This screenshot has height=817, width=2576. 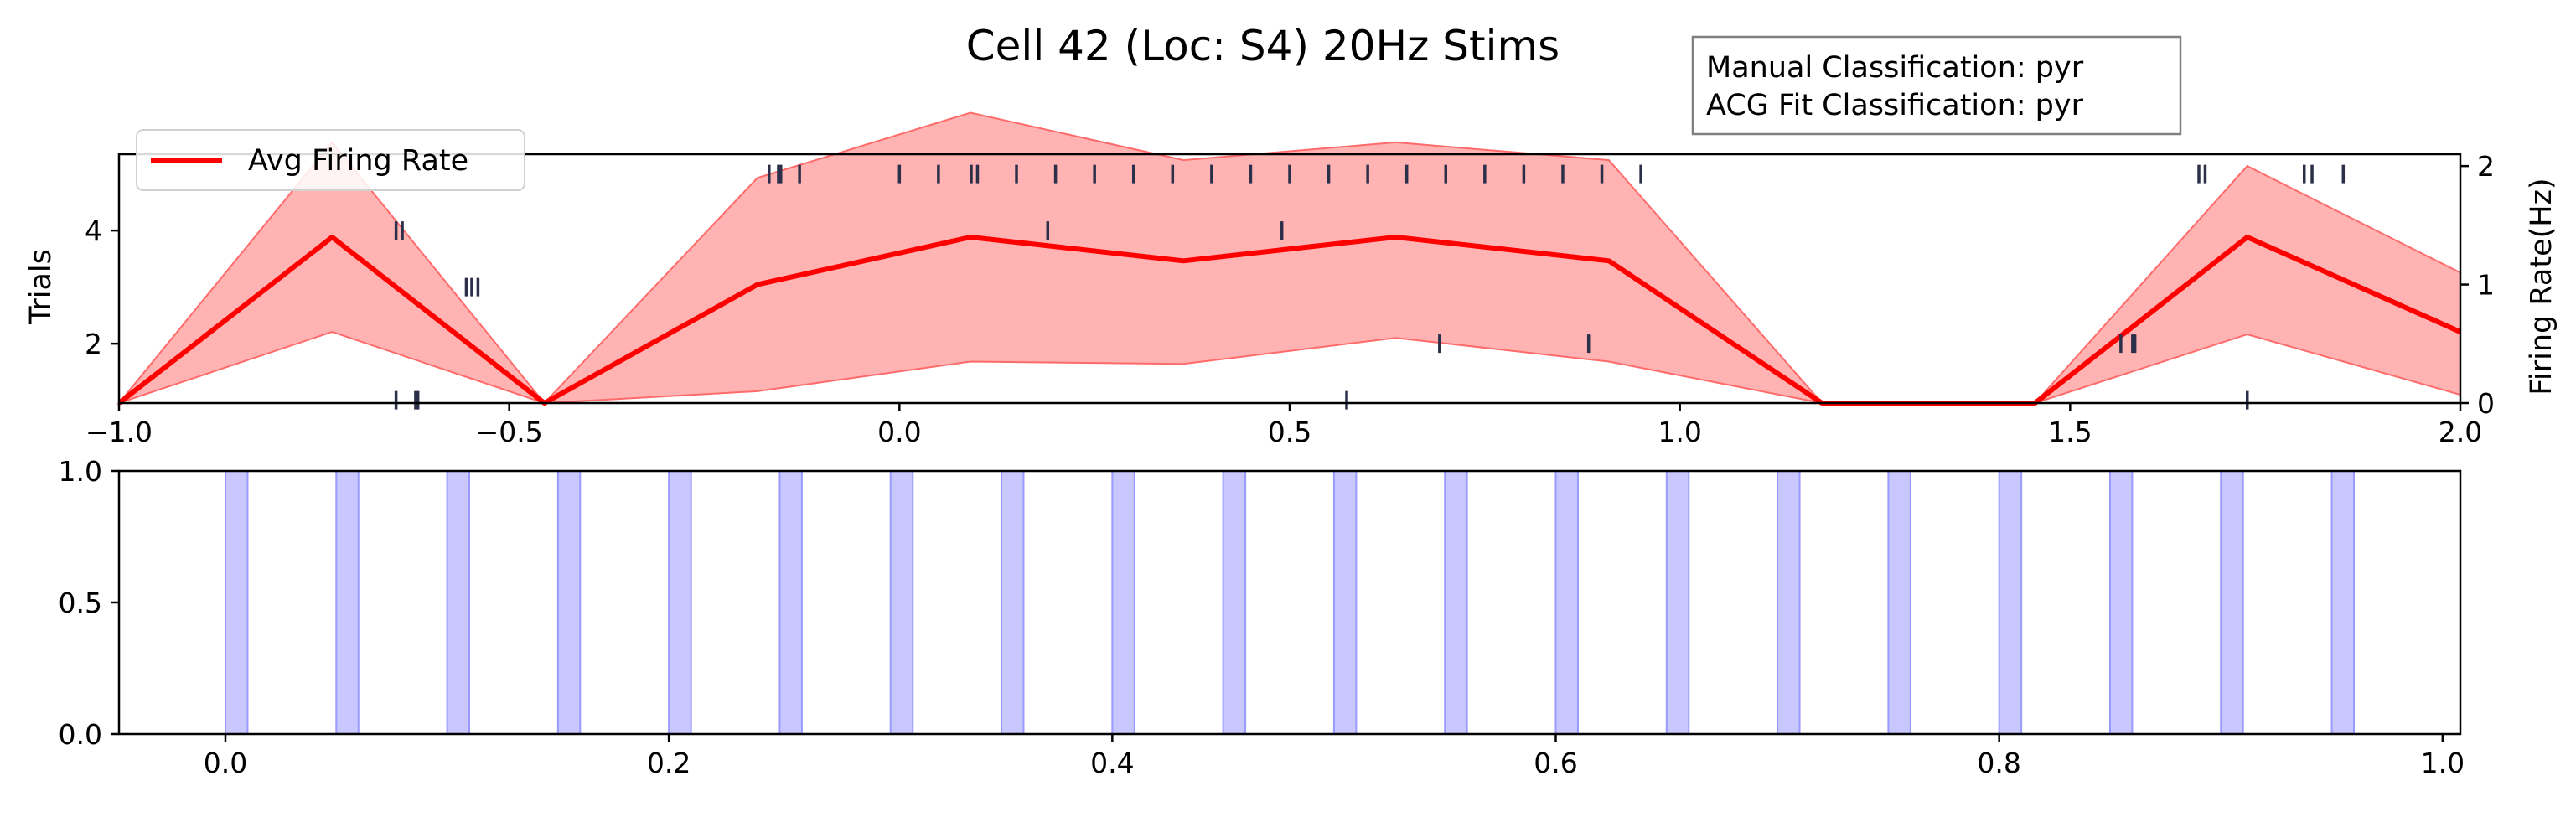 I want to click on manual-classification-text: Manual Classification: pyr, so click(x=1895, y=68).